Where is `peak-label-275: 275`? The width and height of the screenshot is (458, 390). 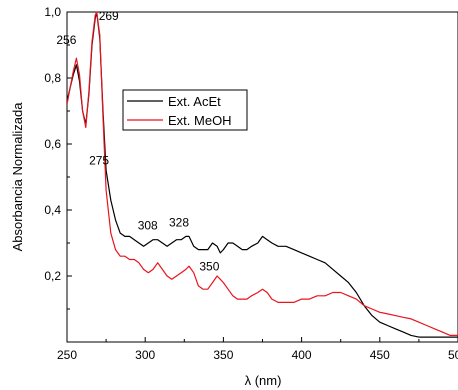
peak-label-275: 275 is located at coordinates (99, 160).